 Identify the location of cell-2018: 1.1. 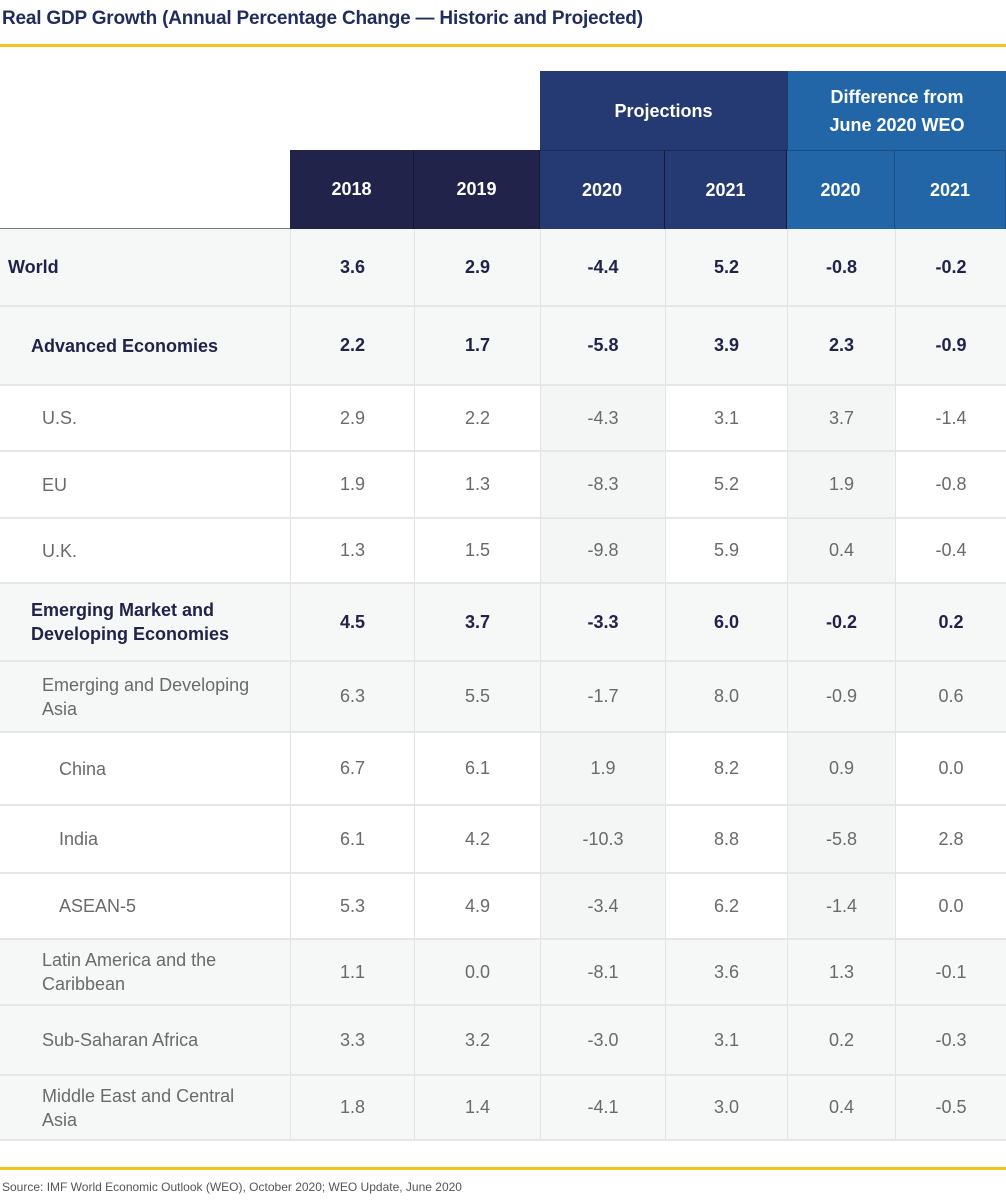
(352, 972).